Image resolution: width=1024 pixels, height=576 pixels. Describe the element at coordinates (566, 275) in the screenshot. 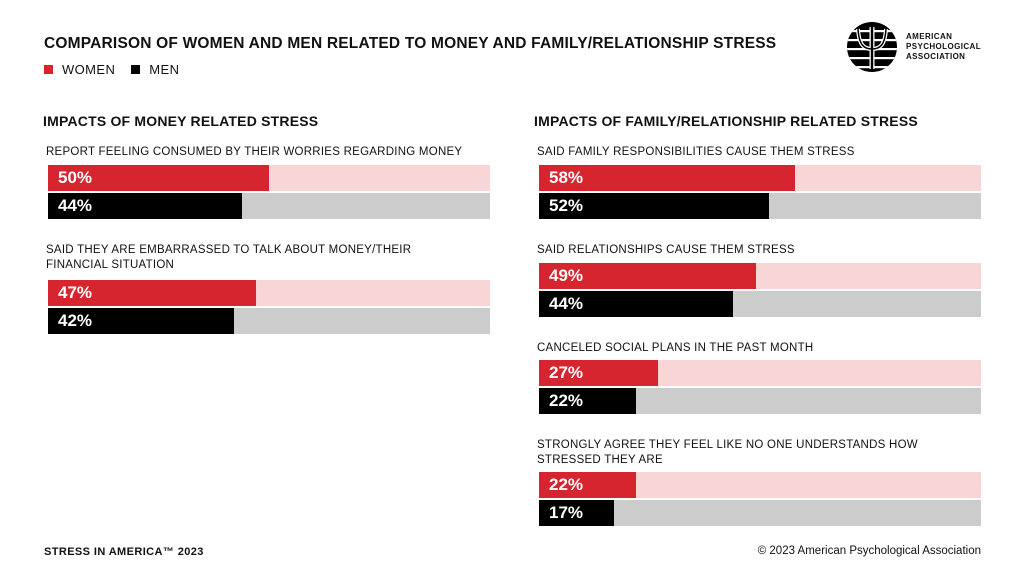

I see `data-label: 49%` at that location.